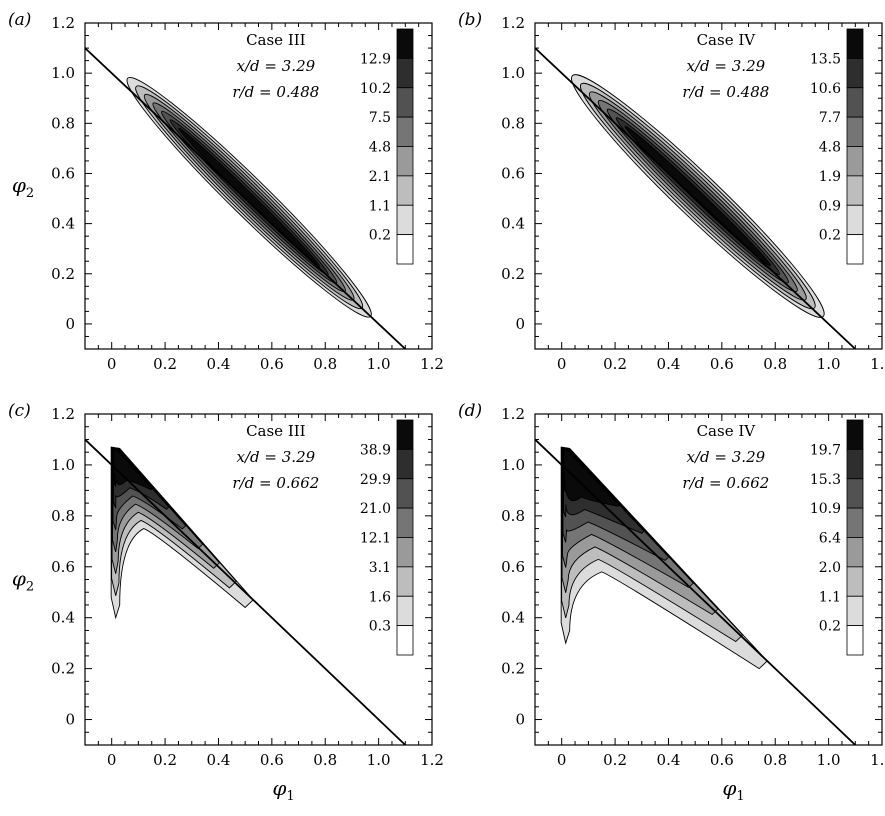  I want to click on colorbar-label: 12.1, so click(375, 539).